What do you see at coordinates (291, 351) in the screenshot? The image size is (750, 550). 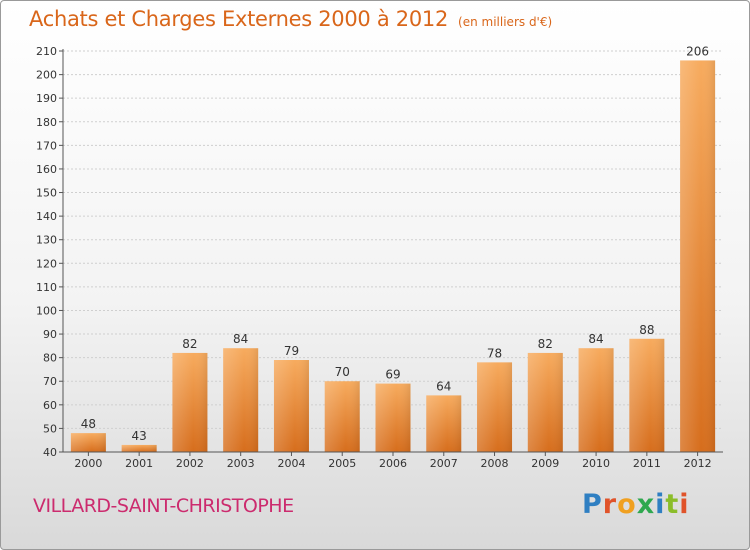 I see `bar-value-label: 79` at bounding box center [291, 351].